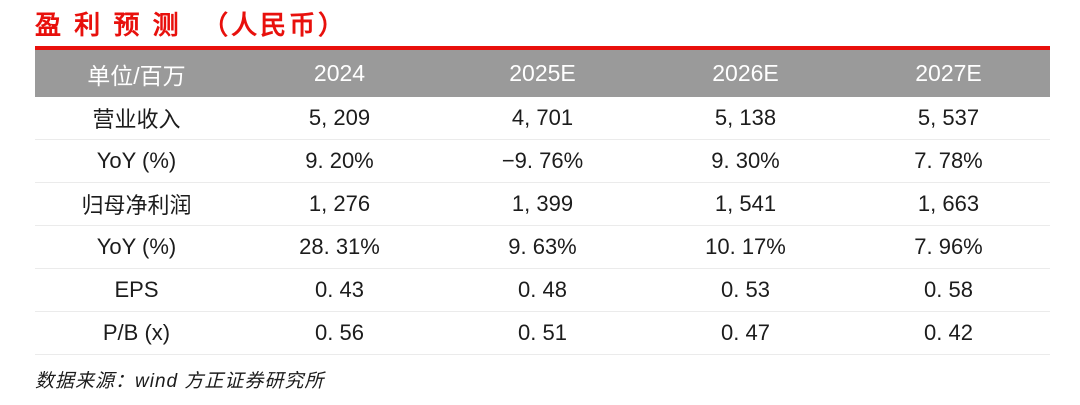 The image size is (1080, 405). Describe the element at coordinates (745, 161) in the screenshot. I see `cell-value: 9. 30%` at that location.